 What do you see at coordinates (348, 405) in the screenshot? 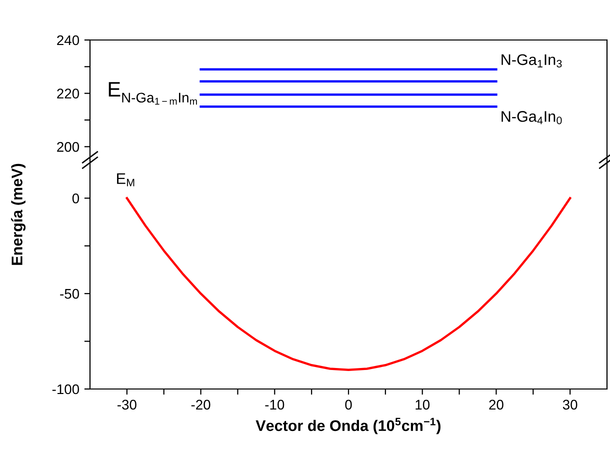
I see `x-tick-label: 0` at bounding box center [348, 405].